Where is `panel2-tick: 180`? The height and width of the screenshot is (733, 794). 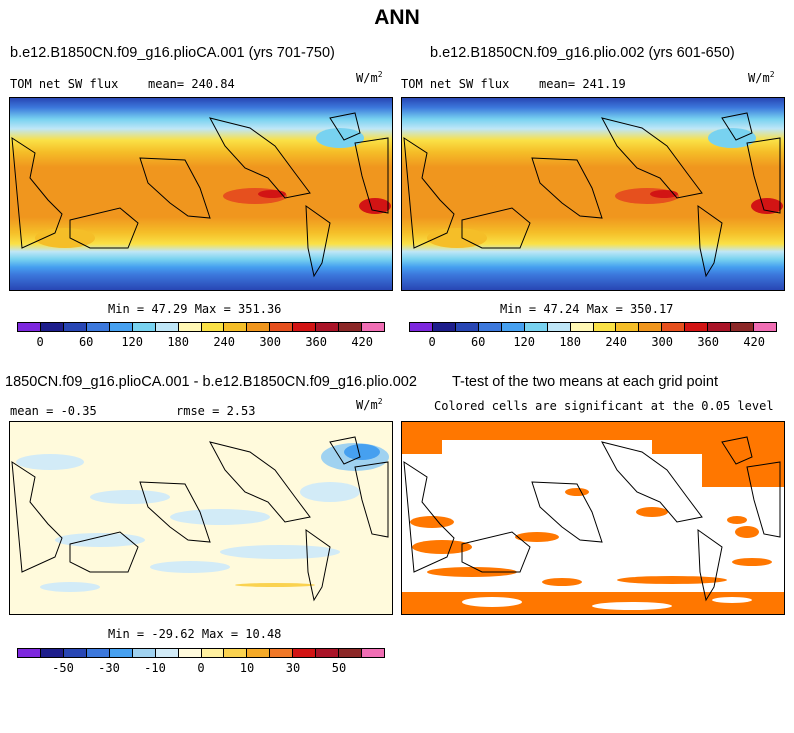
panel2-tick: 180 is located at coordinates (570, 342).